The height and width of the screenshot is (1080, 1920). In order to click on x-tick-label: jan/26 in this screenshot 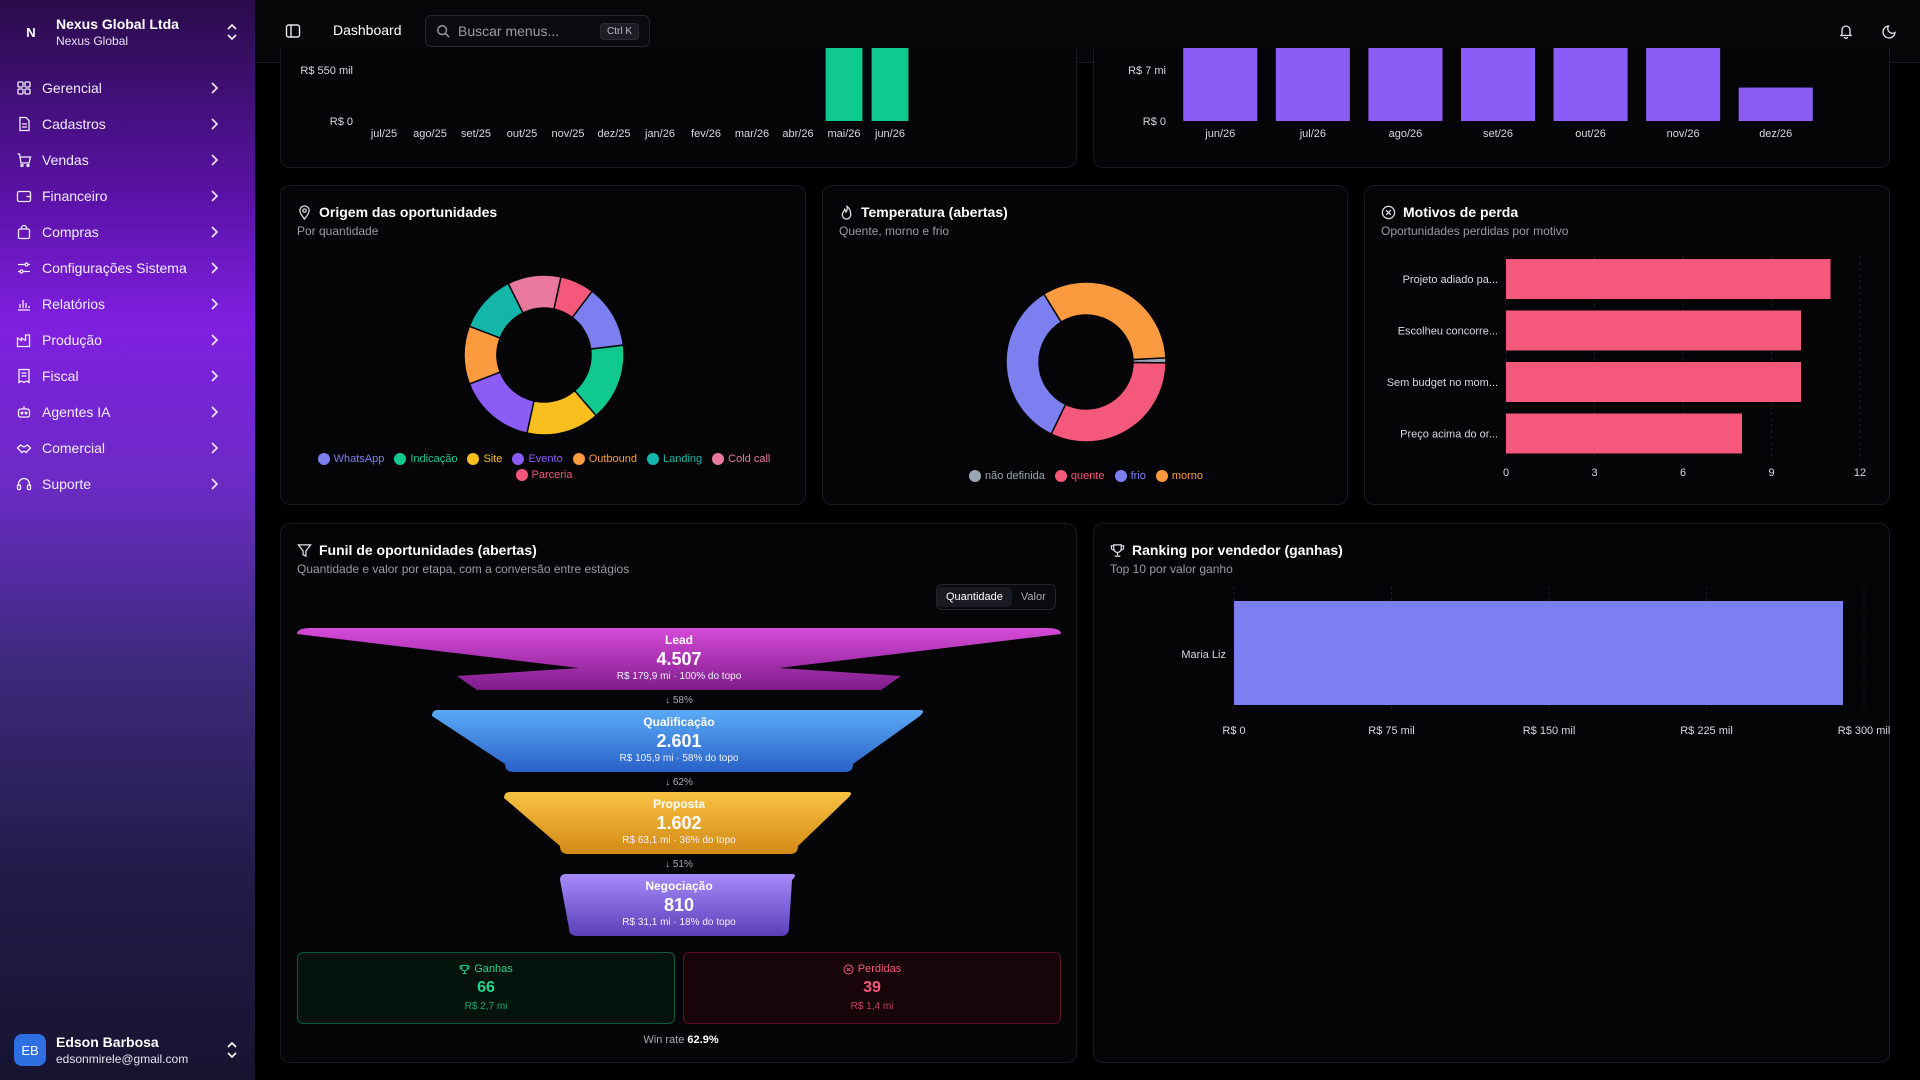, I will do `click(659, 134)`.